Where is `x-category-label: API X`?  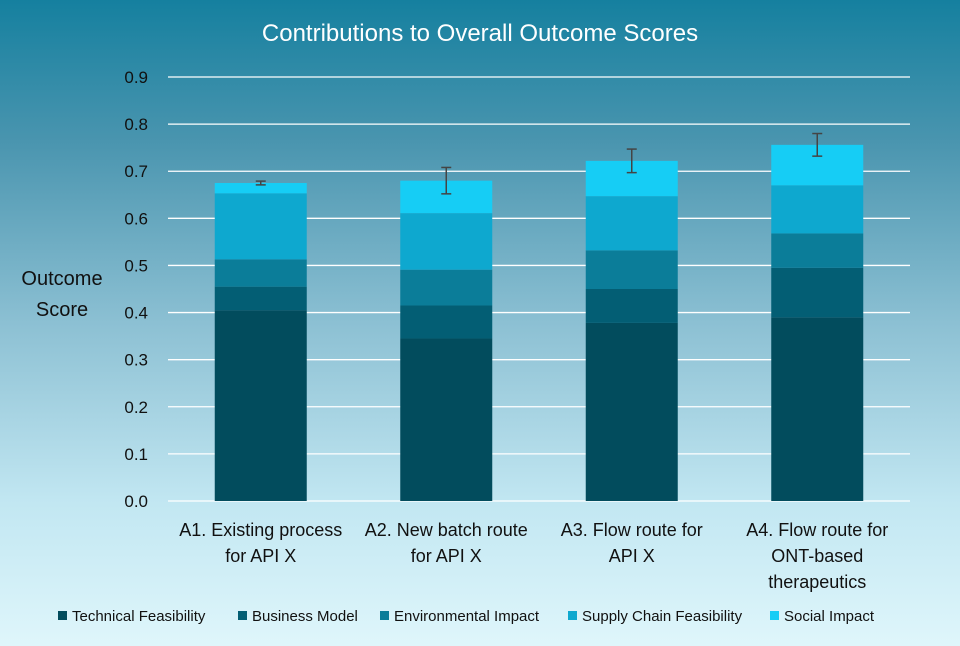 x-category-label: API X is located at coordinates (632, 556).